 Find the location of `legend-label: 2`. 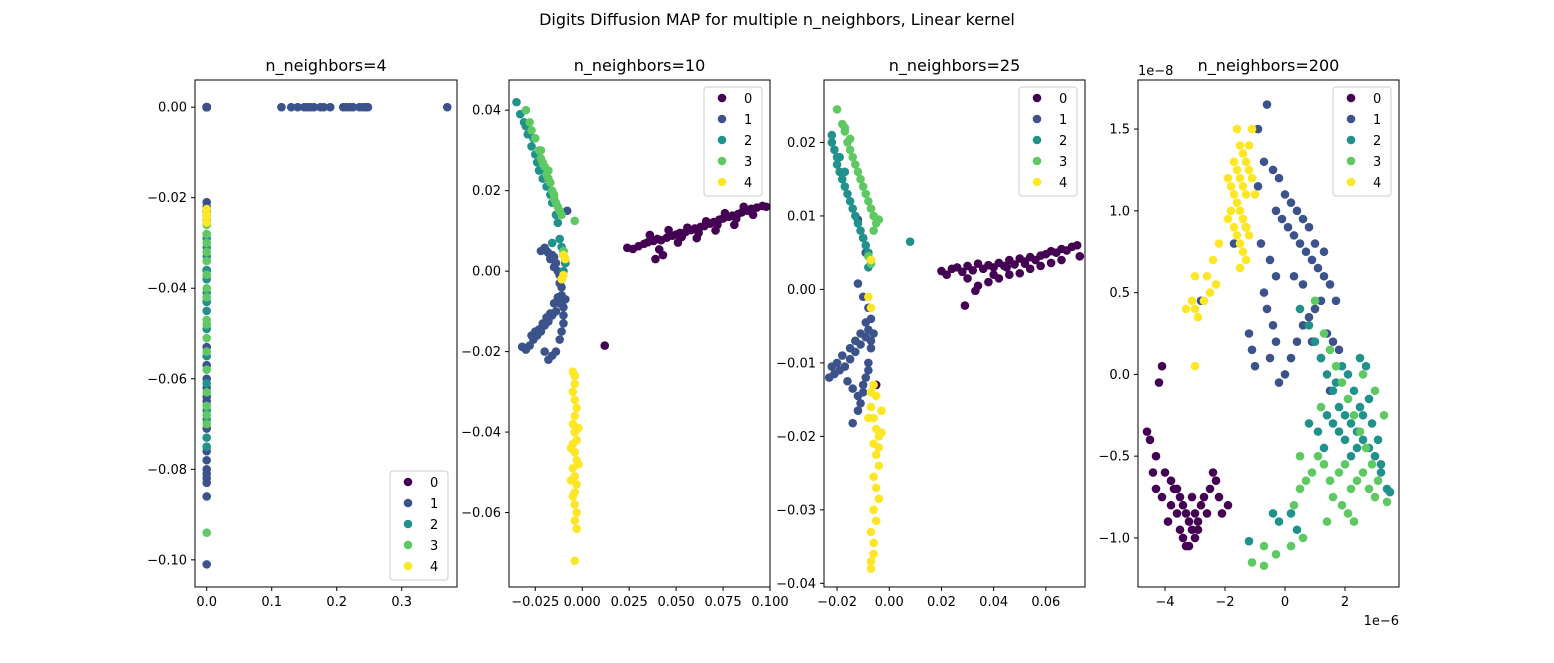

legend-label: 2 is located at coordinates (434, 525).